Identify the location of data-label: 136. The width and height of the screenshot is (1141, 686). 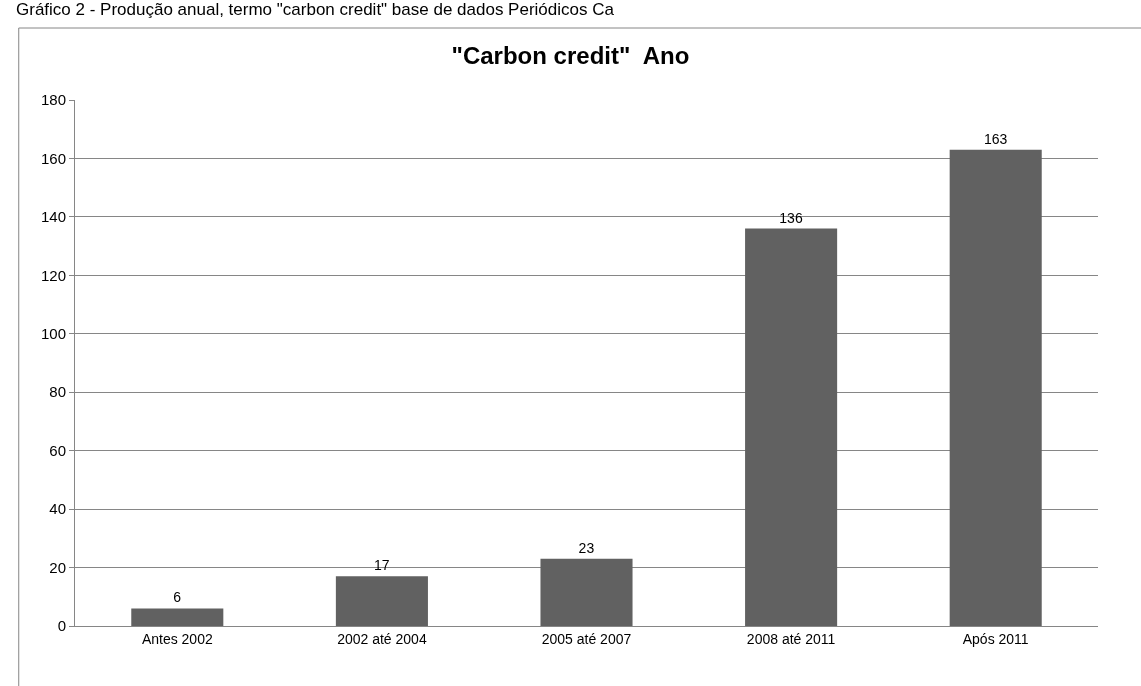
(791, 217).